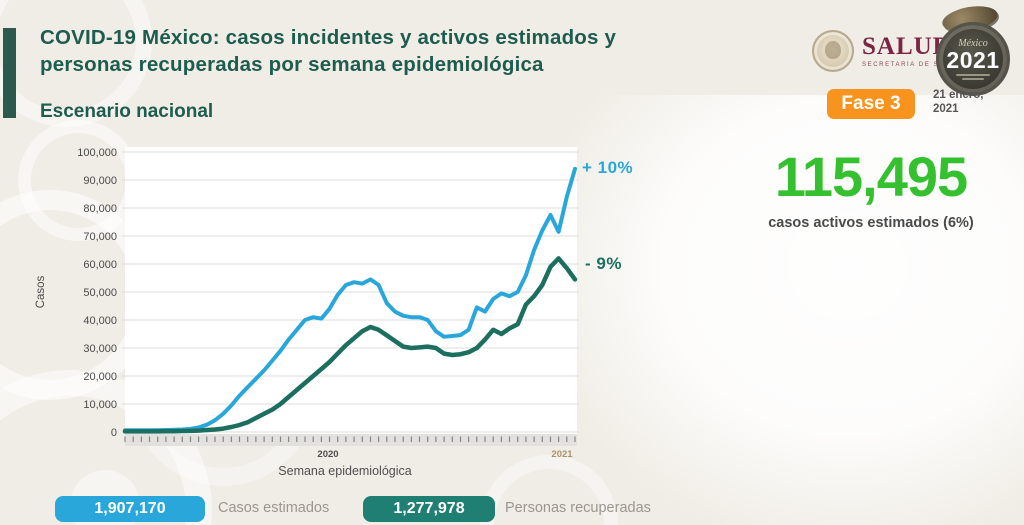 This screenshot has width=1024, height=525. I want to click on y-tick-label: 30,000, so click(100, 349).